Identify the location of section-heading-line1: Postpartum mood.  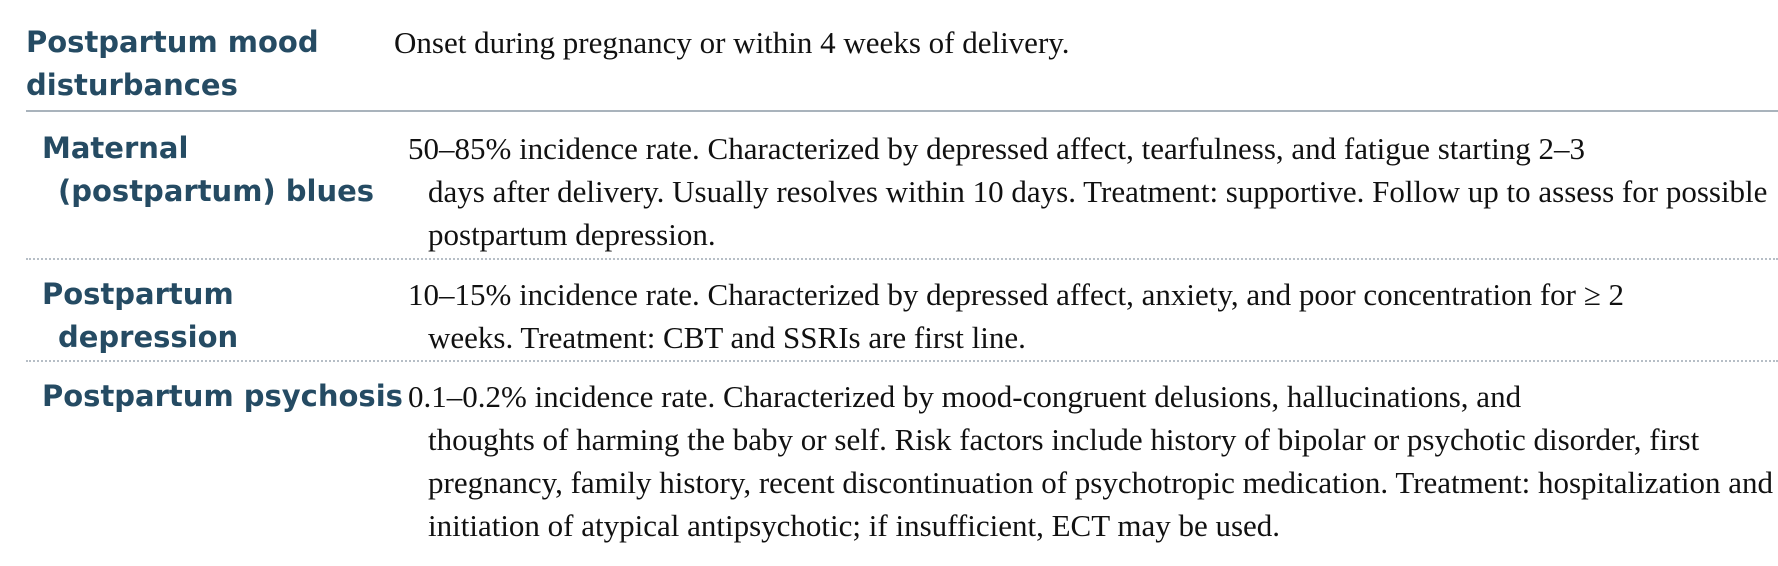
(172, 42).